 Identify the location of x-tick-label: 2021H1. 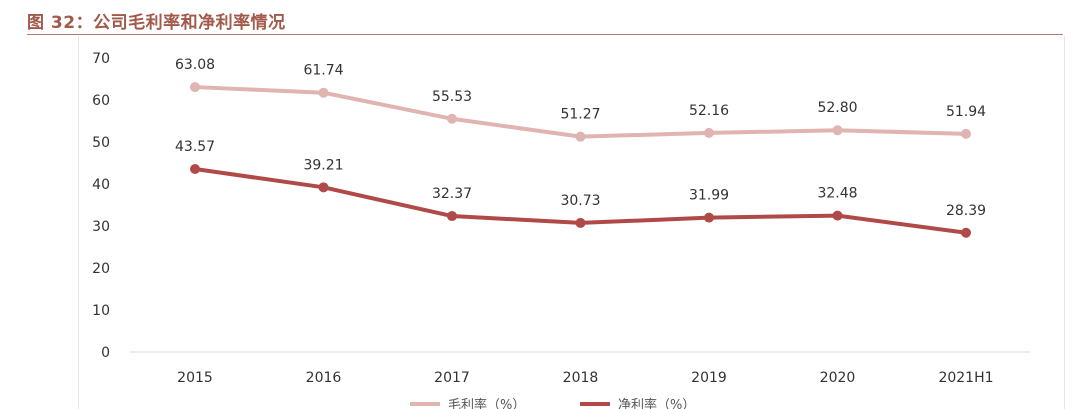
(965, 378).